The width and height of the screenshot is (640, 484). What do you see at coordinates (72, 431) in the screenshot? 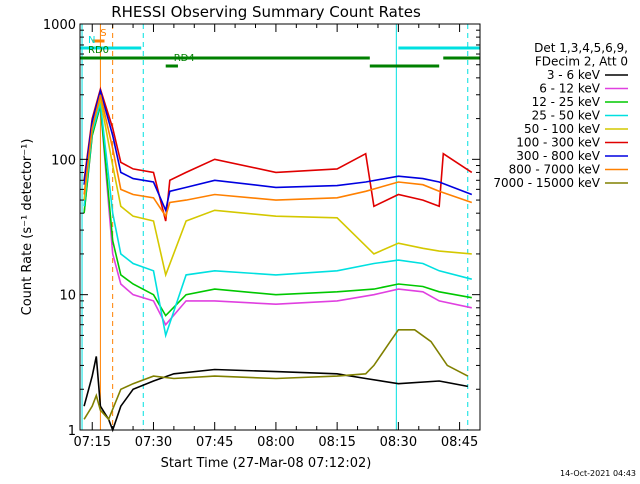
I see `y-tick-label-1: 1` at bounding box center [72, 431].